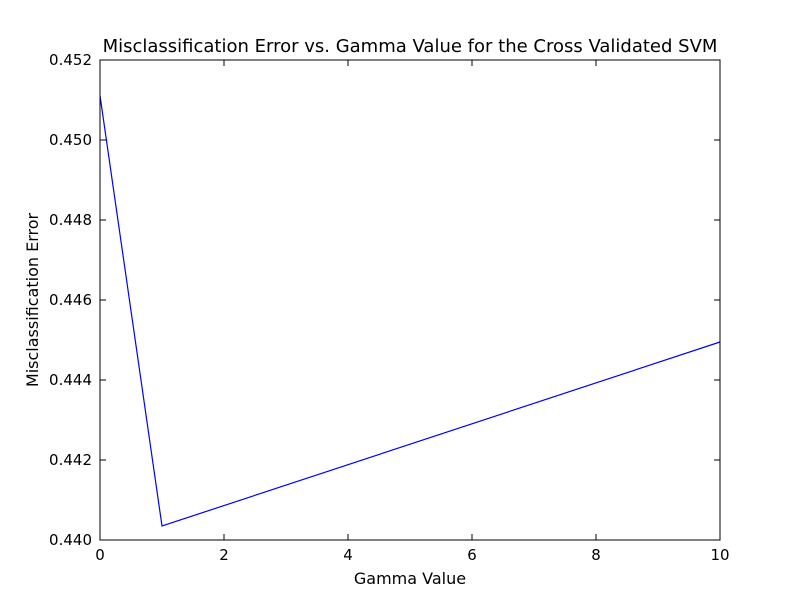 The height and width of the screenshot is (600, 800). I want to click on x-tick-label: 10, so click(719, 555).